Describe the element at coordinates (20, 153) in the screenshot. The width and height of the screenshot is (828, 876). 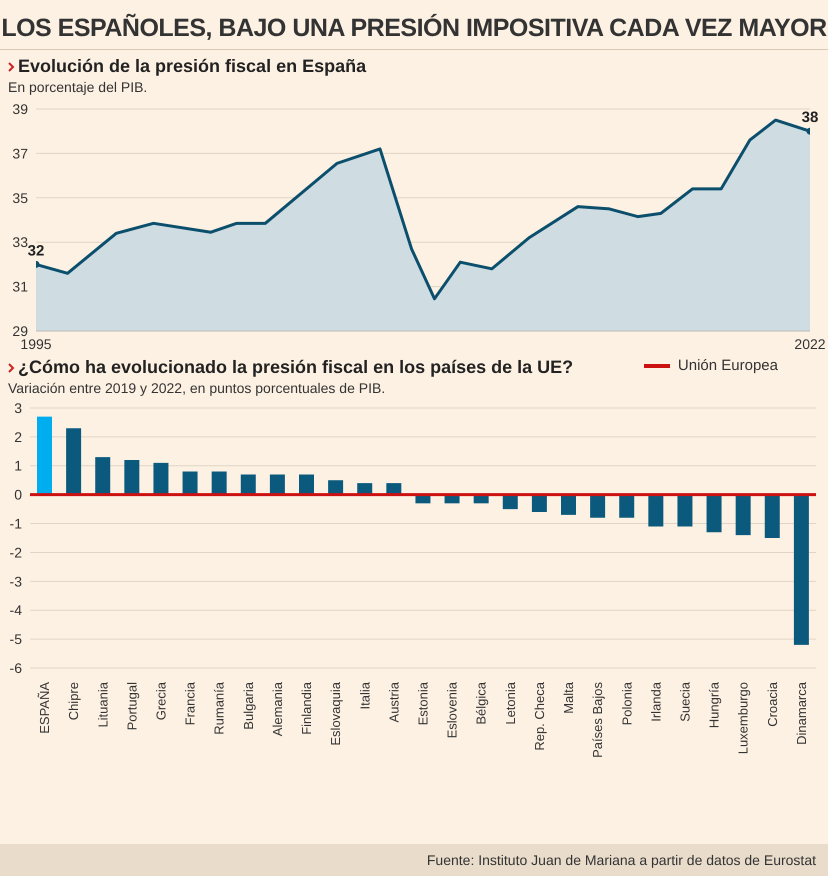
I see `y-tick-label: 37` at that location.